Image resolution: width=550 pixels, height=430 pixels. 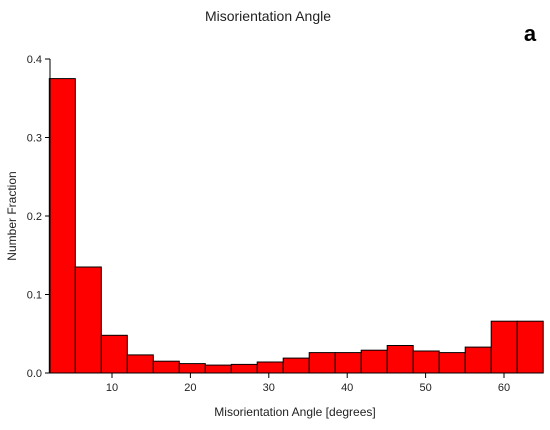 I want to click on chart-title: Misorientation Angle, so click(x=268, y=16).